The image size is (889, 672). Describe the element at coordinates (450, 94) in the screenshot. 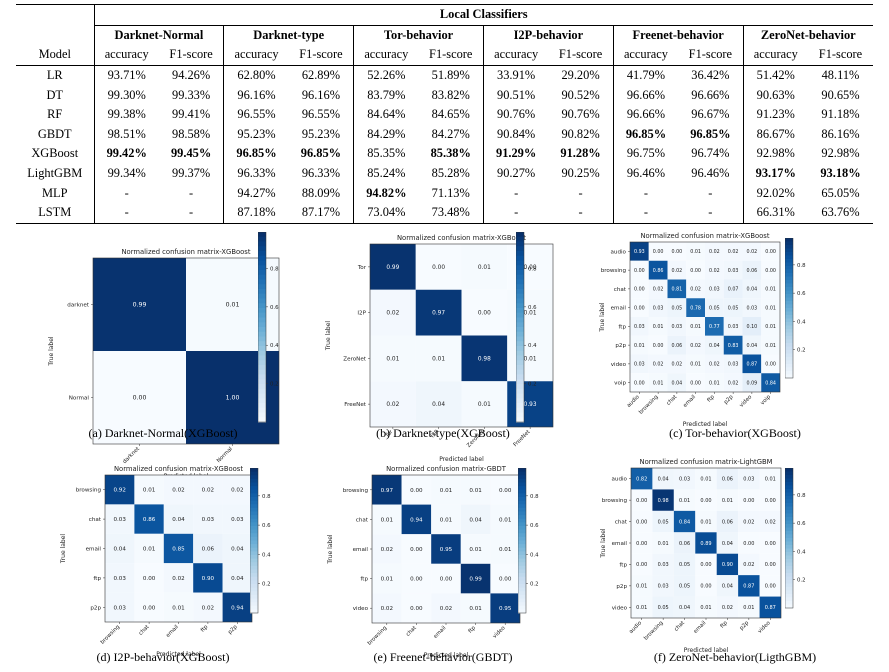

I see `f1-score-cell: 83.82%` at that location.